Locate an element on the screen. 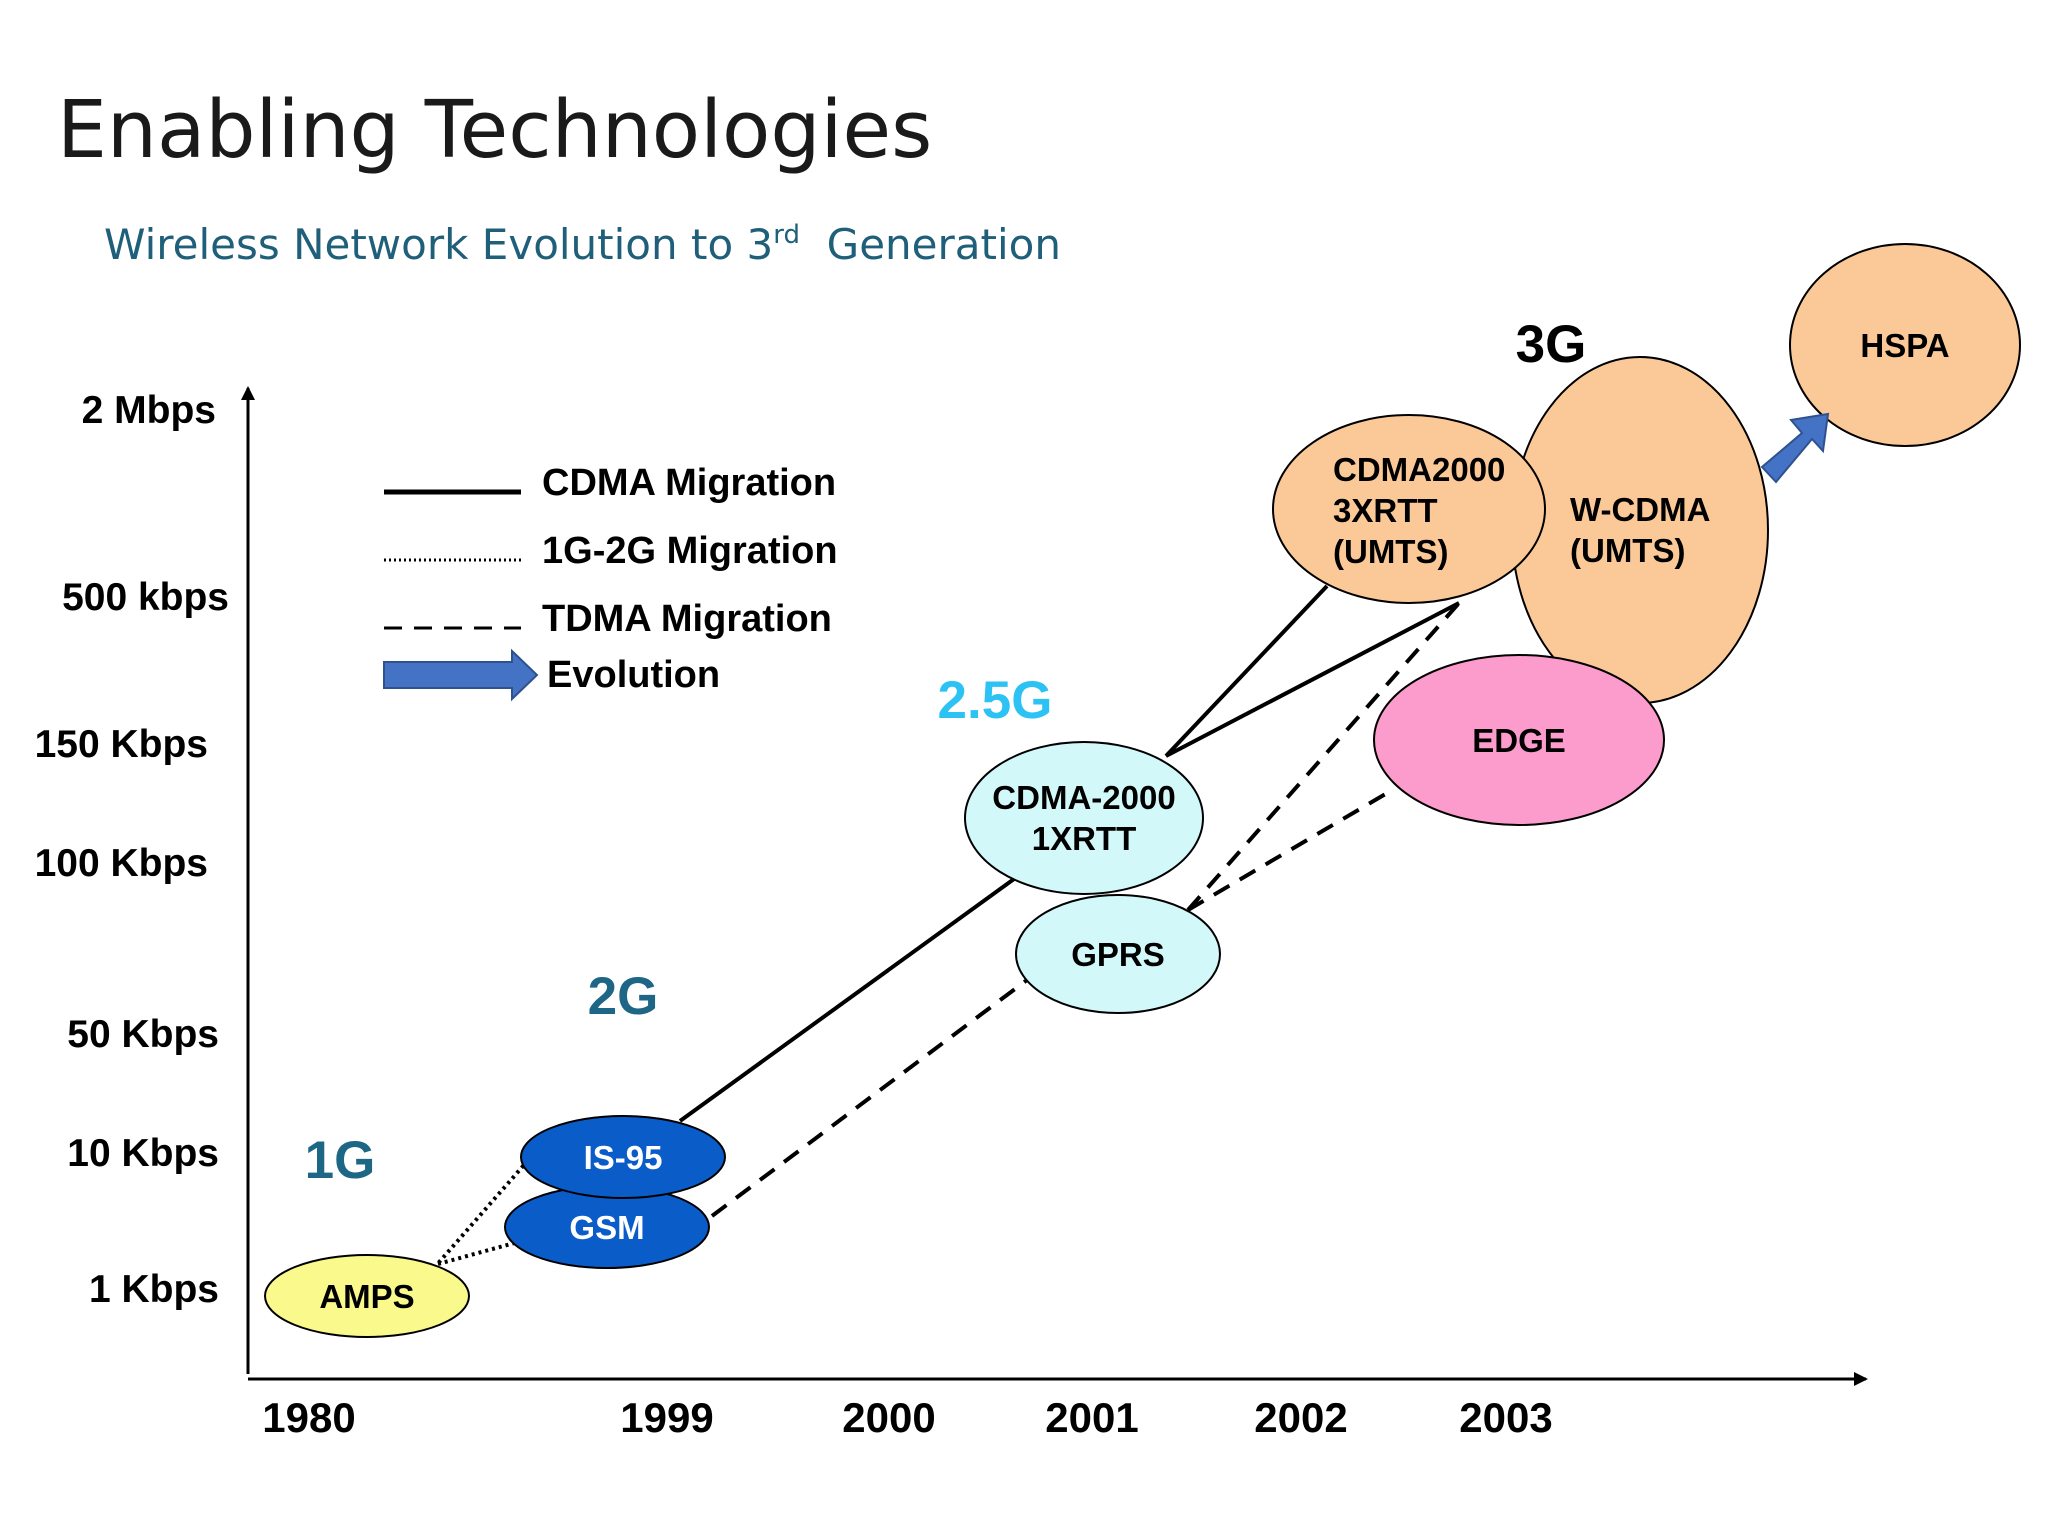 Image resolution: width=2048 pixels, height=1536 pixels. node-cdma3x-shape is located at coordinates (1409, 509).